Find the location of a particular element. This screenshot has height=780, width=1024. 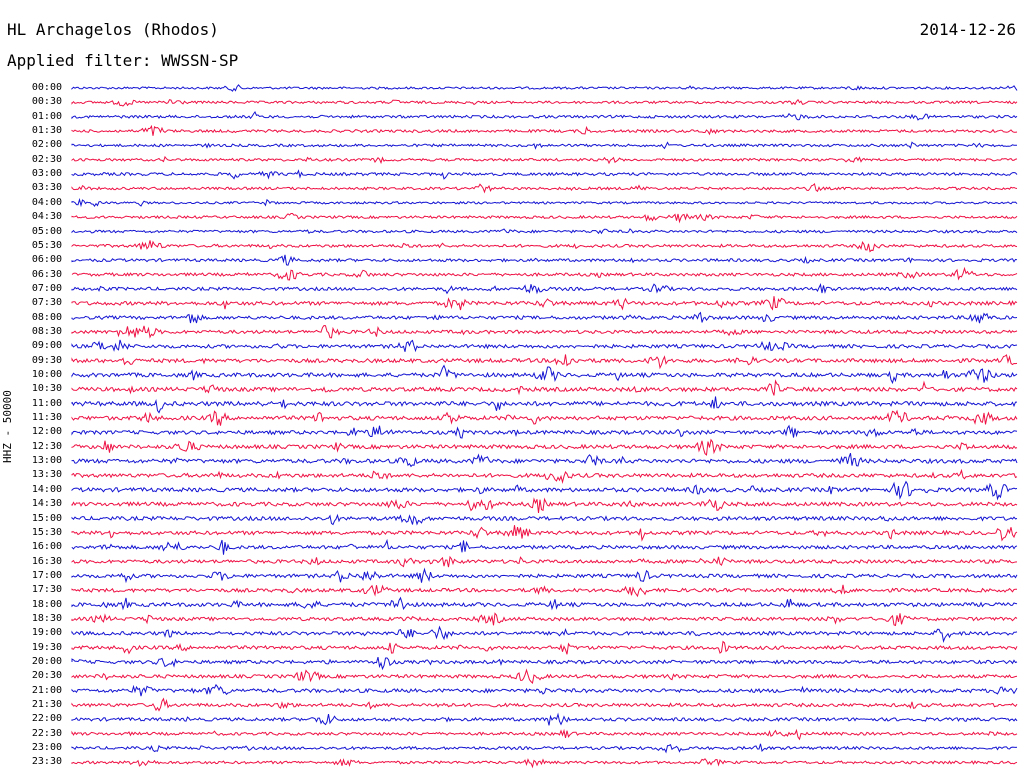

time-label: 15:30 is located at coordinates (46, 532).